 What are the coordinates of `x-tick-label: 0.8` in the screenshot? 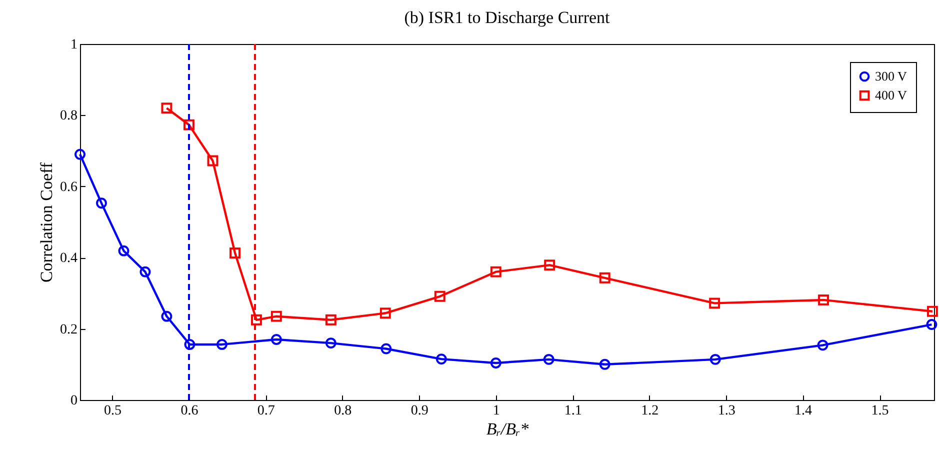 It's located at (343, 411).